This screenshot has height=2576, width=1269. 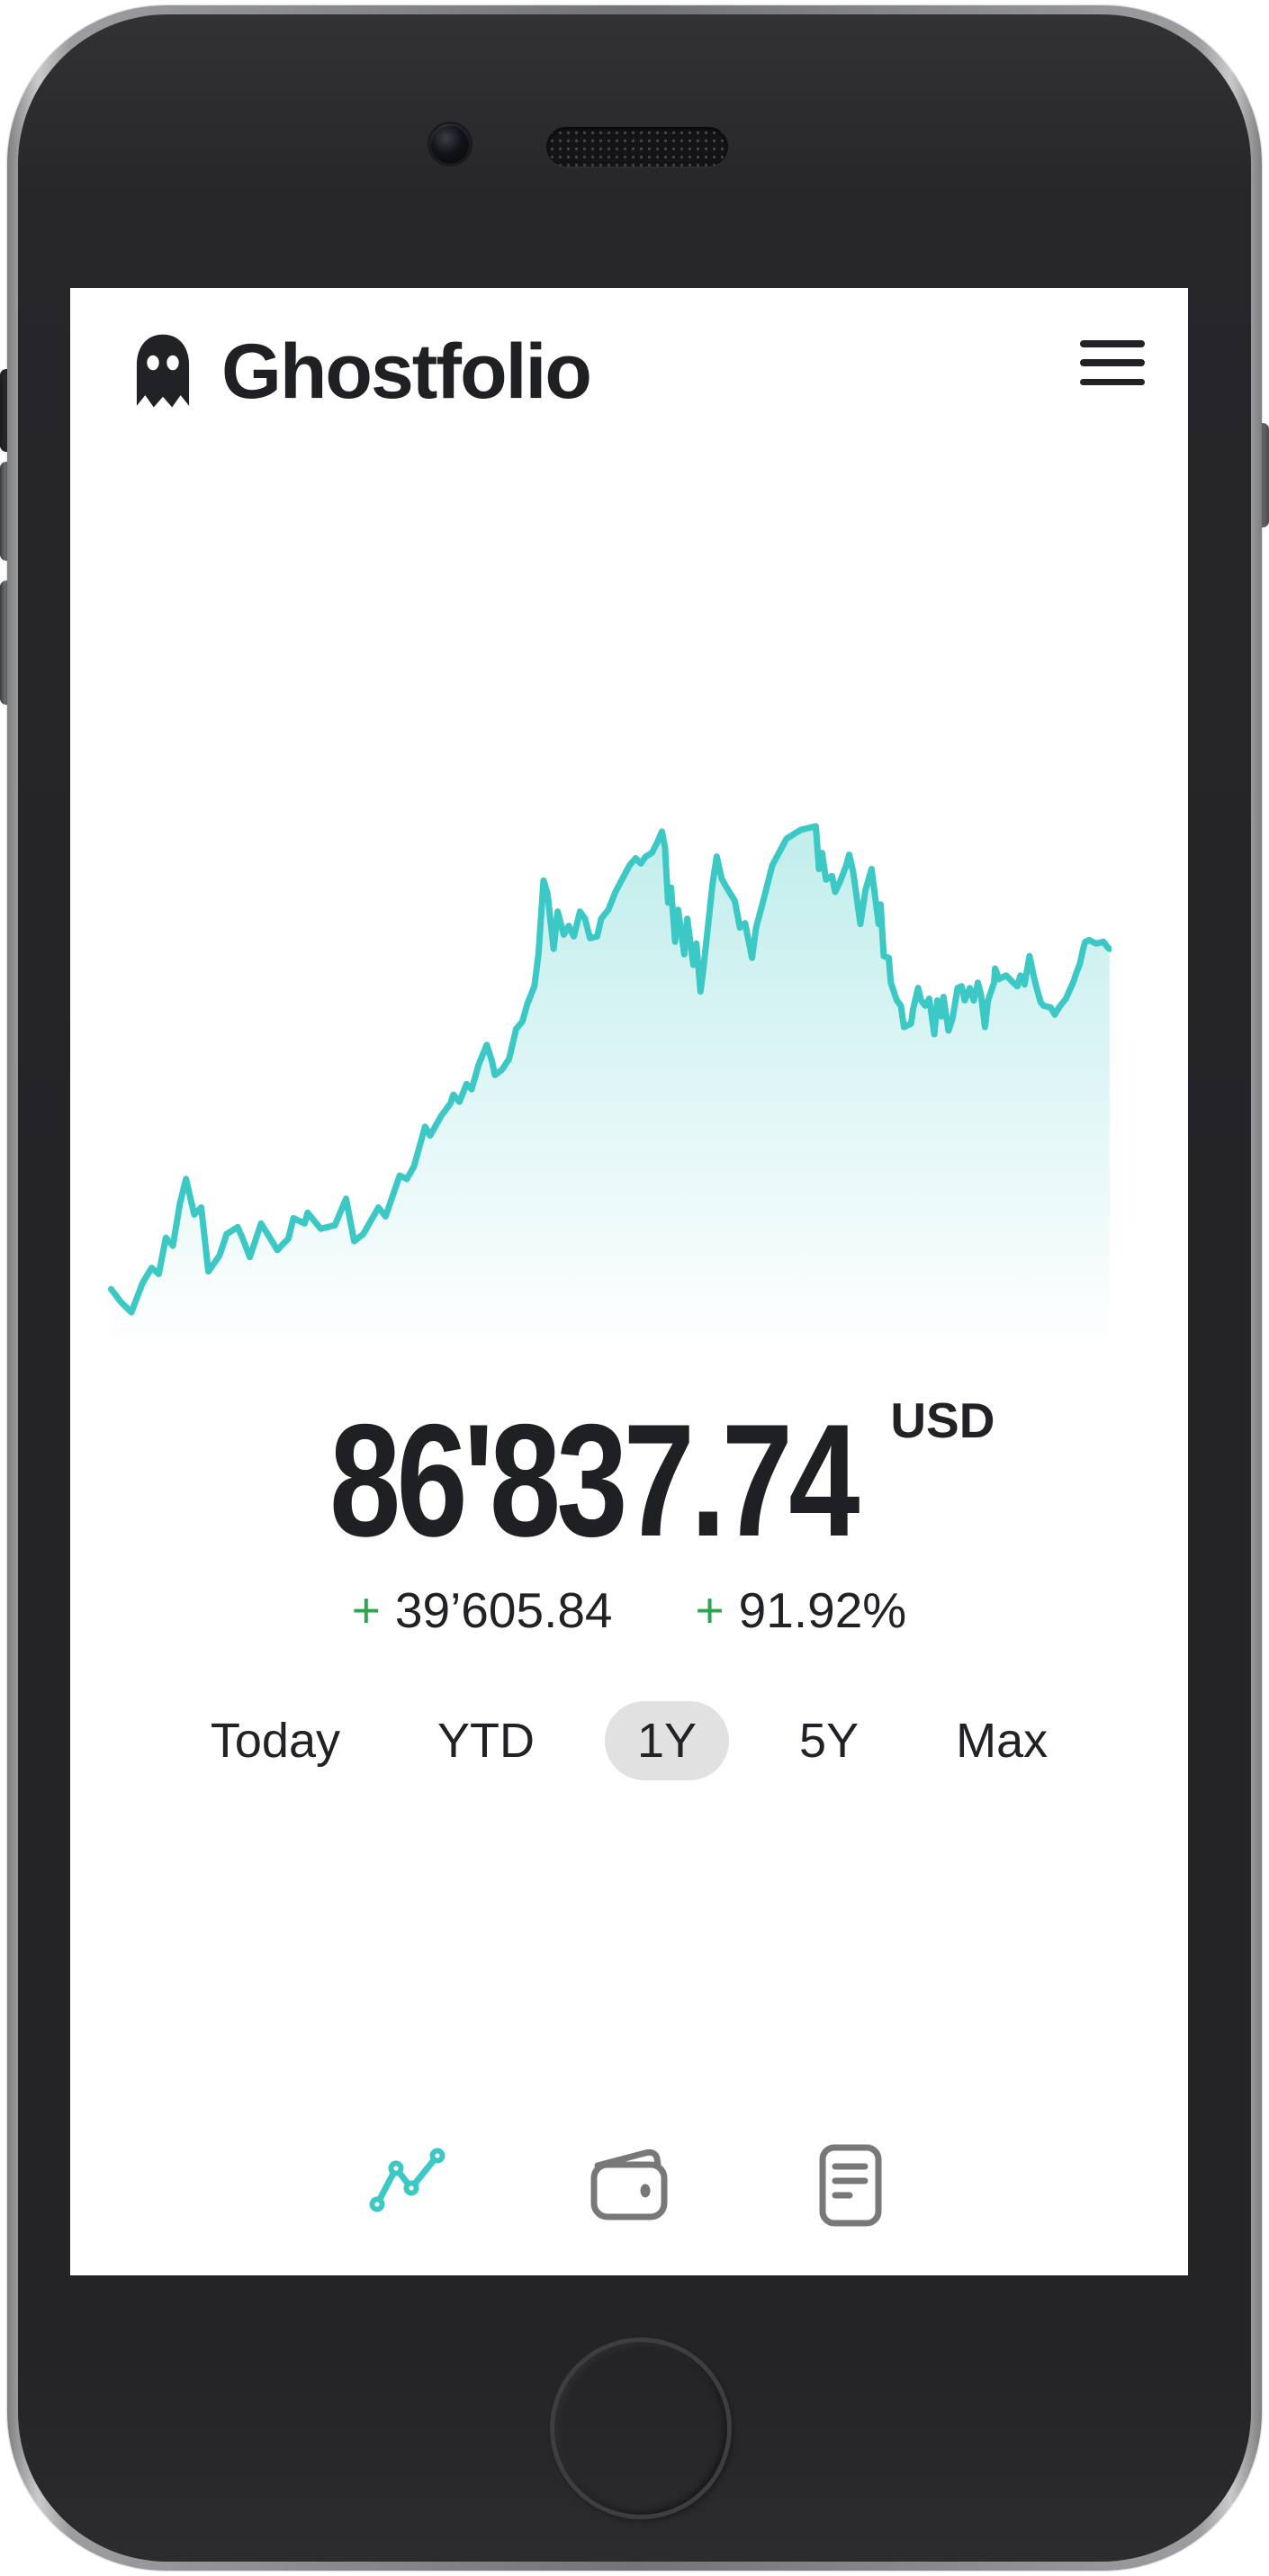 I want to click on app-header: Ghostfolio, so click(x=629, y=355).